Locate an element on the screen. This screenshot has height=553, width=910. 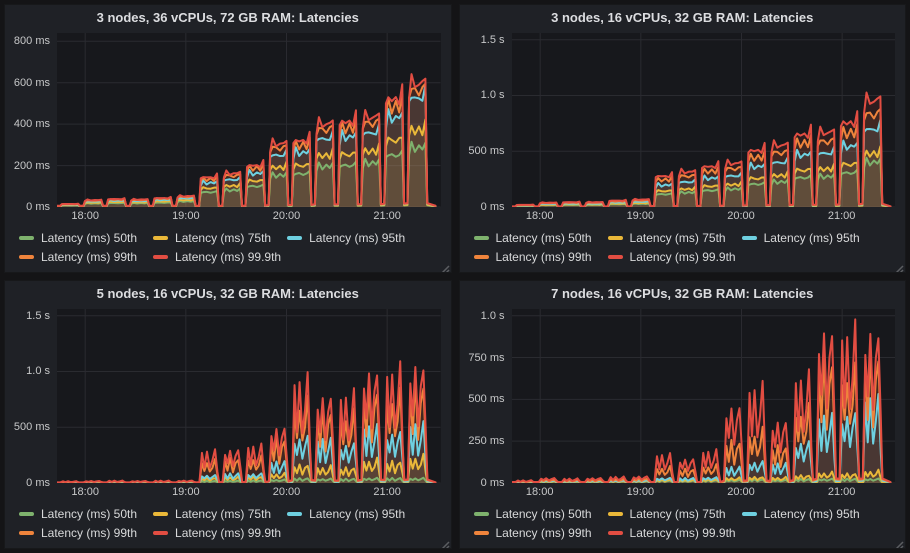
x-tick-label: 19:00 is located at coordinates (640, 216).